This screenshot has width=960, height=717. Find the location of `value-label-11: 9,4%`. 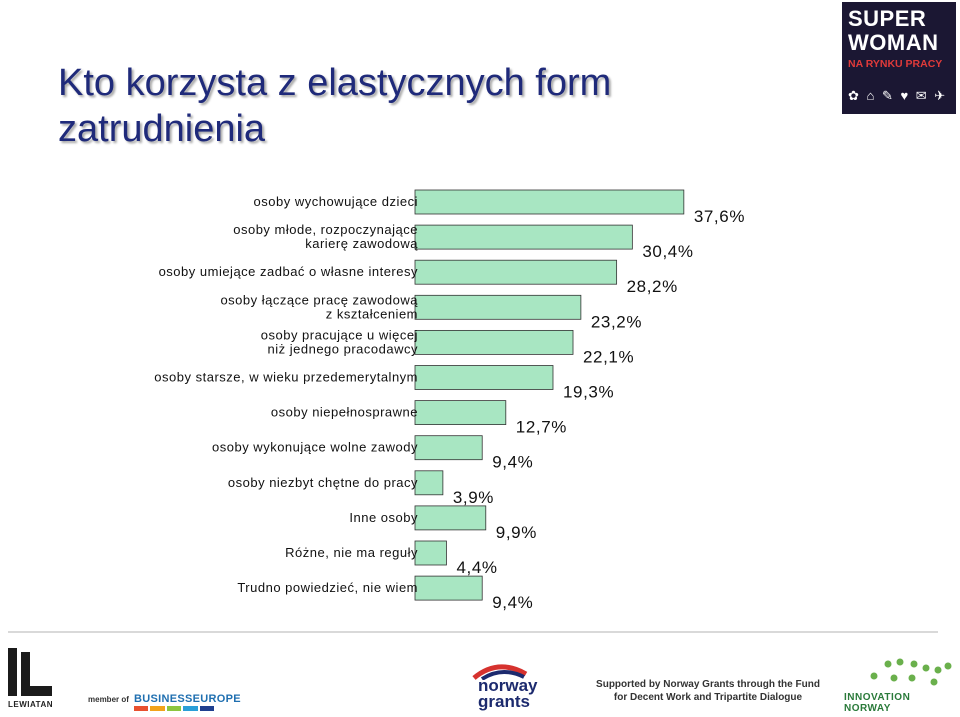

value-label-11: 9,4% is located at coordinates (512, 602).